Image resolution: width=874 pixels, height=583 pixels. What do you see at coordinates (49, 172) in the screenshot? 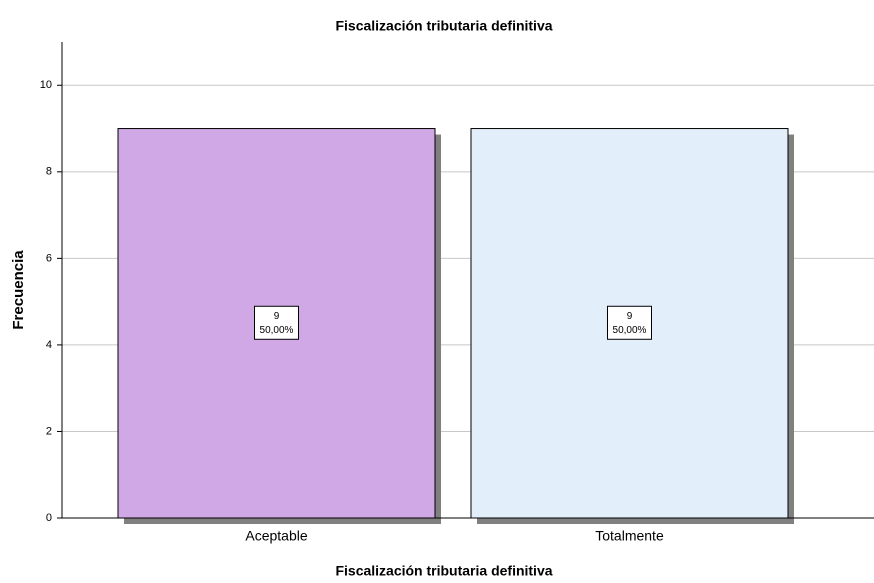
I see `y-tick-label: 8` at bounding box center [49, 172].